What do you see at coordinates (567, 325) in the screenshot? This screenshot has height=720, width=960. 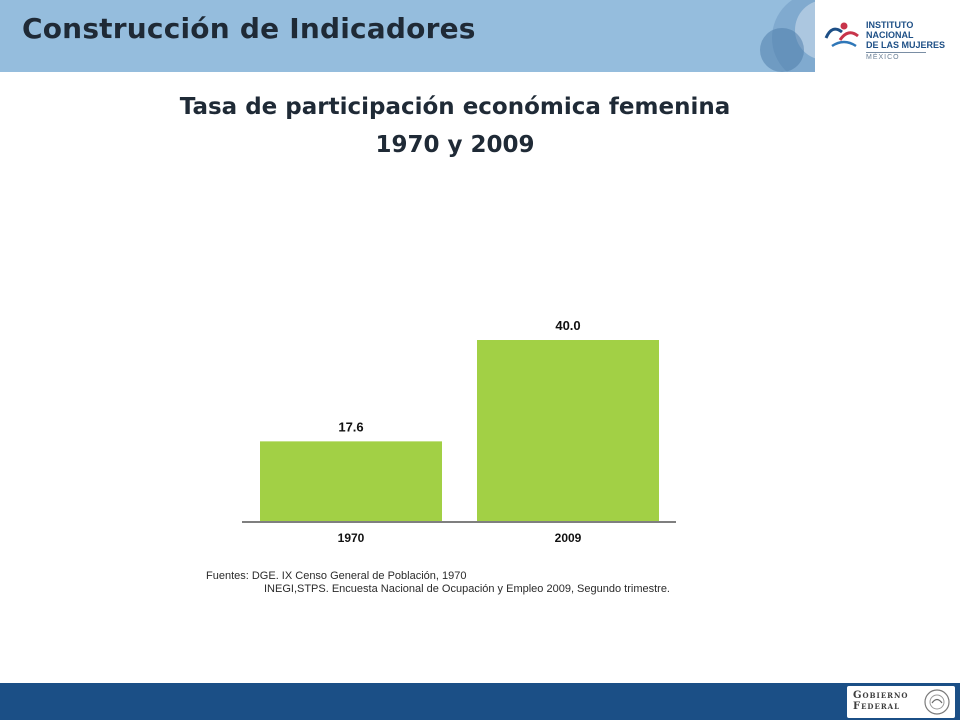 I see `data-label-2009: 40.0` at bounding box center [567, 325].